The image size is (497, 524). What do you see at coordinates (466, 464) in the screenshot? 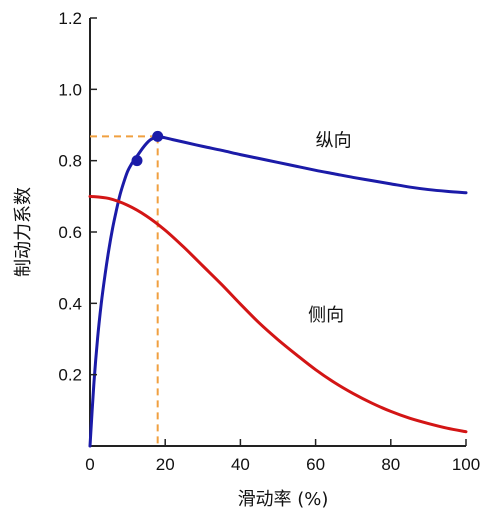
I see `x-tick-label: 100` at bounding box center [466, 464].